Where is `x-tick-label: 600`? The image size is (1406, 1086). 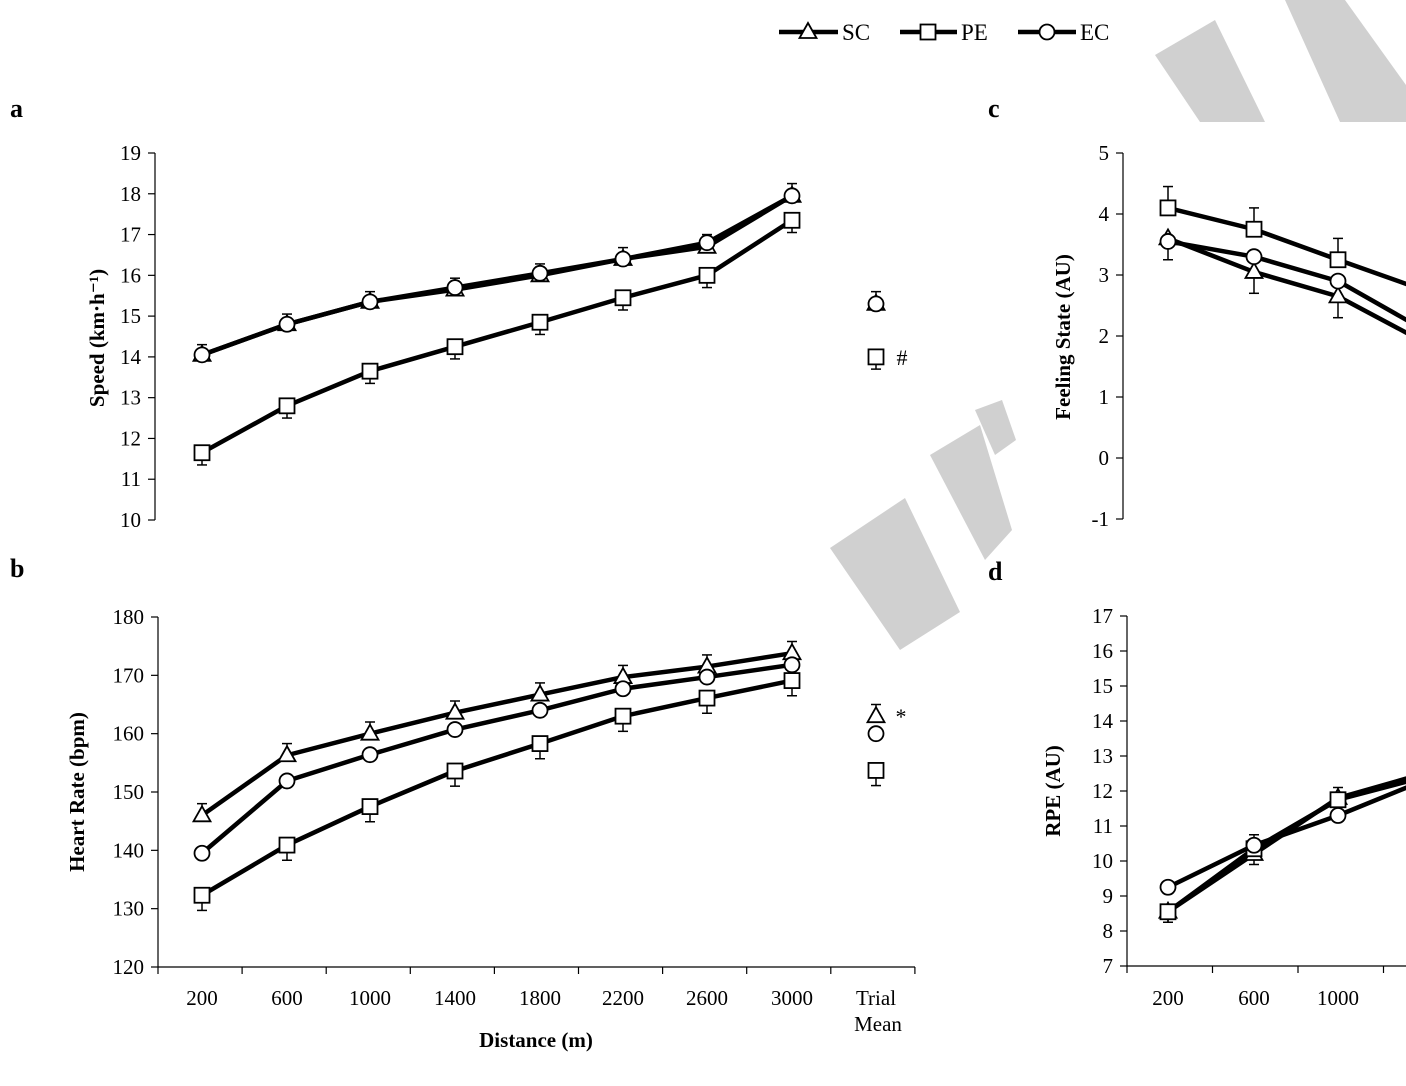
x-tick-label: 600 is located at coordinates (287, 998).